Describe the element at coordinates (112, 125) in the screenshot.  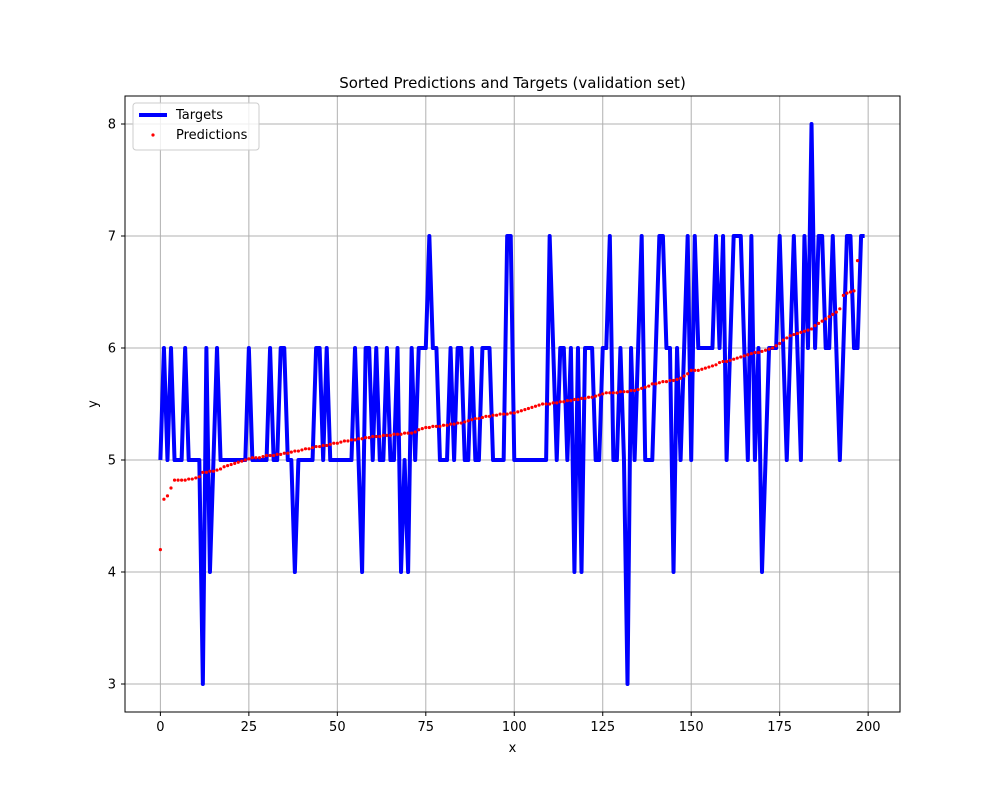
I see `y-tick-label: 8` at that location.